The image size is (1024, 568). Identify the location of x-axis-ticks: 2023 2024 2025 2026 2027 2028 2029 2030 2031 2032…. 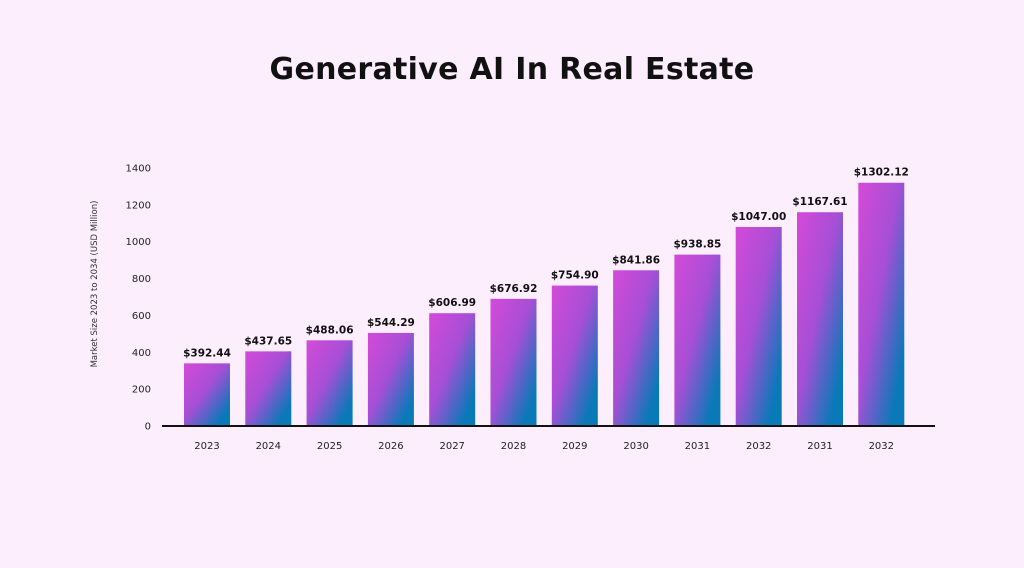
(544, 446).